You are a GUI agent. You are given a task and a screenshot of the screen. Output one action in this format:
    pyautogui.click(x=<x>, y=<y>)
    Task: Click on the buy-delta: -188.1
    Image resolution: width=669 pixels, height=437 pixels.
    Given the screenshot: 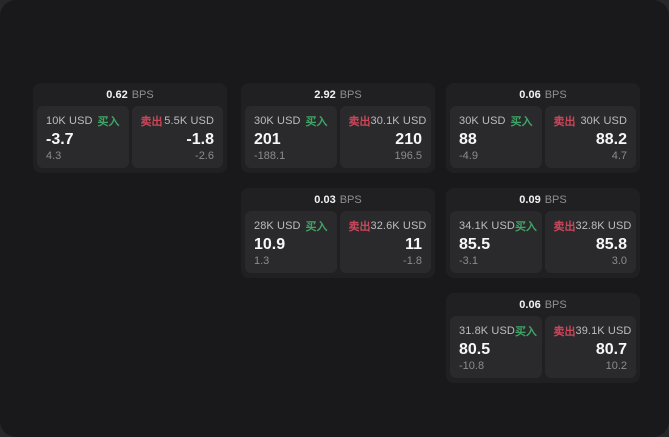 What is the action you would take?
    pyautogui.click(x=270, y=156)
    